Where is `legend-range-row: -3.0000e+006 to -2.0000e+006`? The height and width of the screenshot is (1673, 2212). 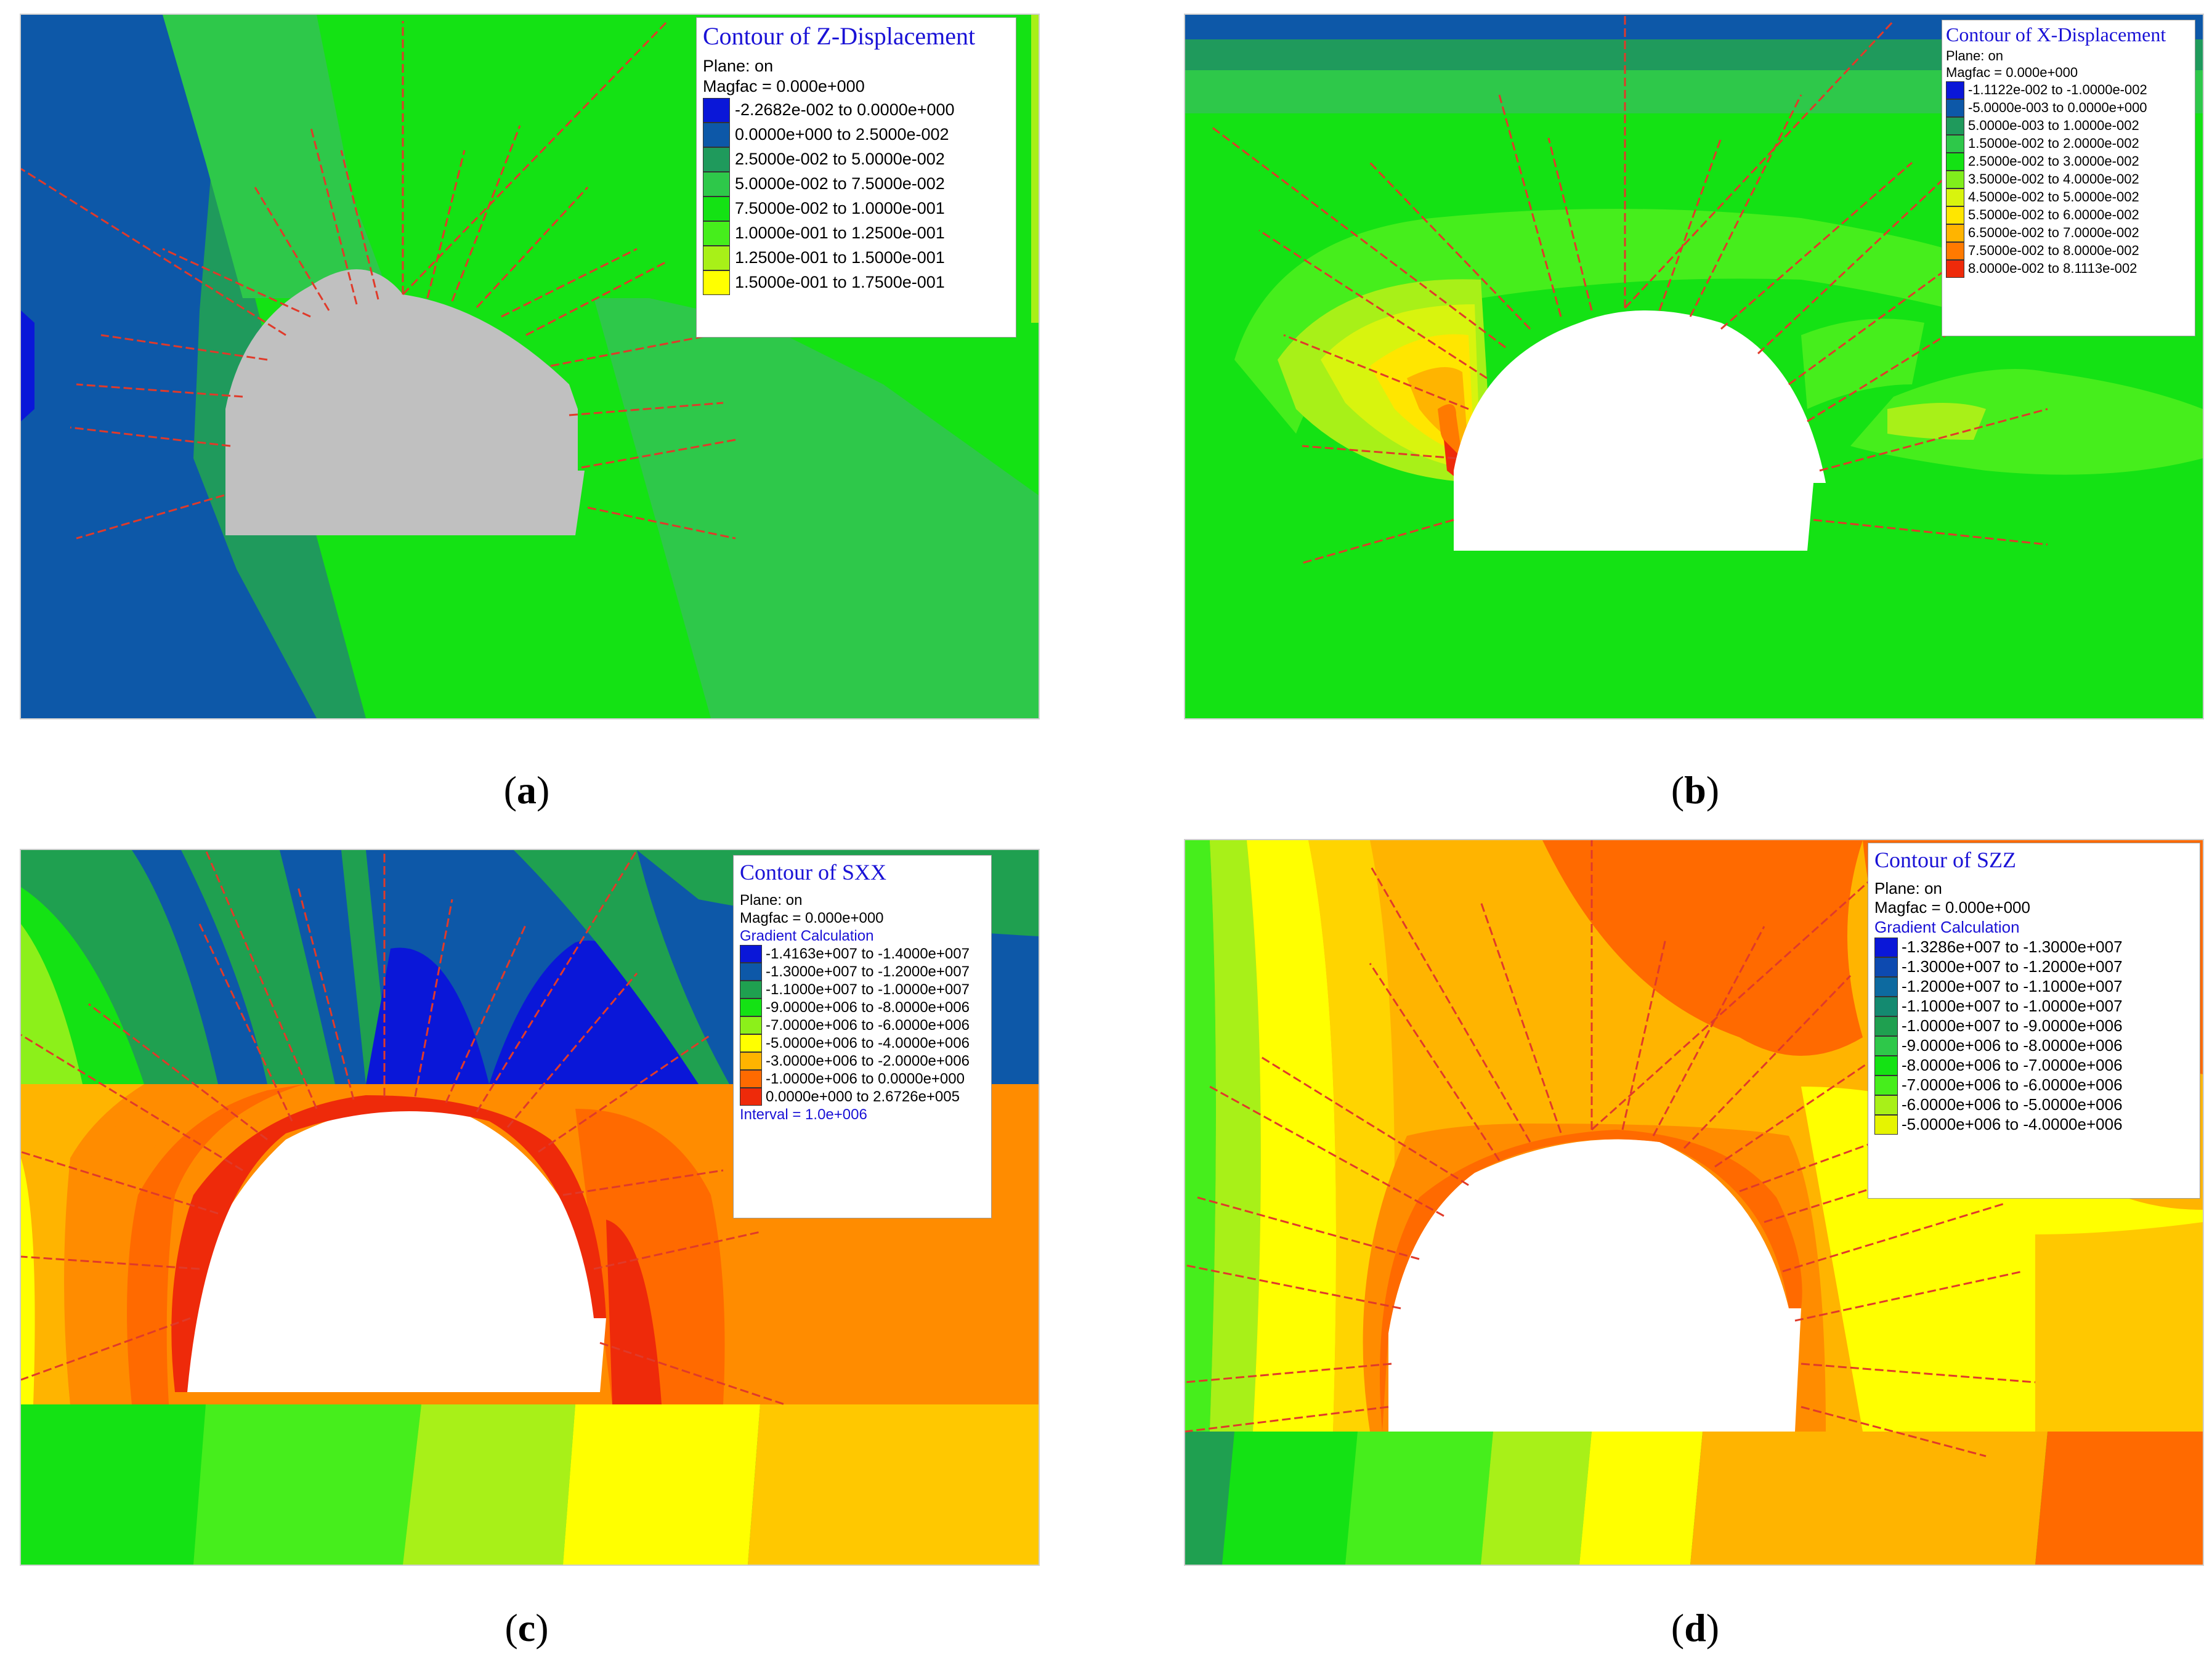
legend-range-row: -3.0000e+006 to -2.0000e+006 is located at coordinates (862, 1061).